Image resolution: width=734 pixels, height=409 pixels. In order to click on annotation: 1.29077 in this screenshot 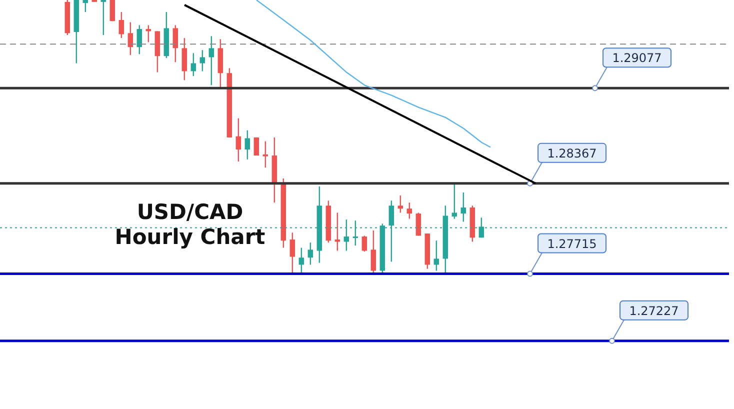, I will do `click(637, 58)`.